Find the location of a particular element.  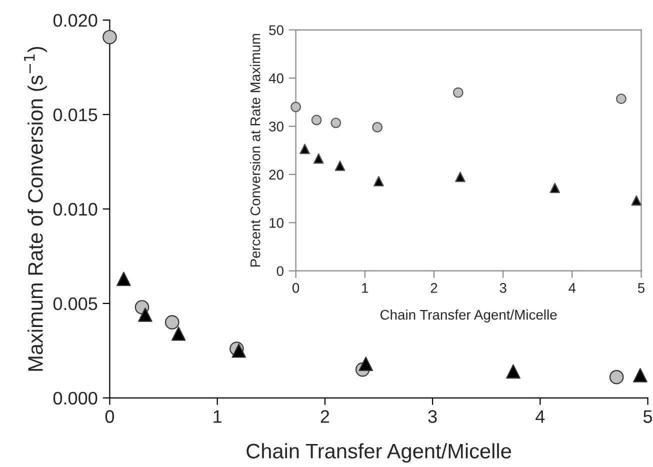

y-tick-label: 30 is located at coordinates (276, 127).